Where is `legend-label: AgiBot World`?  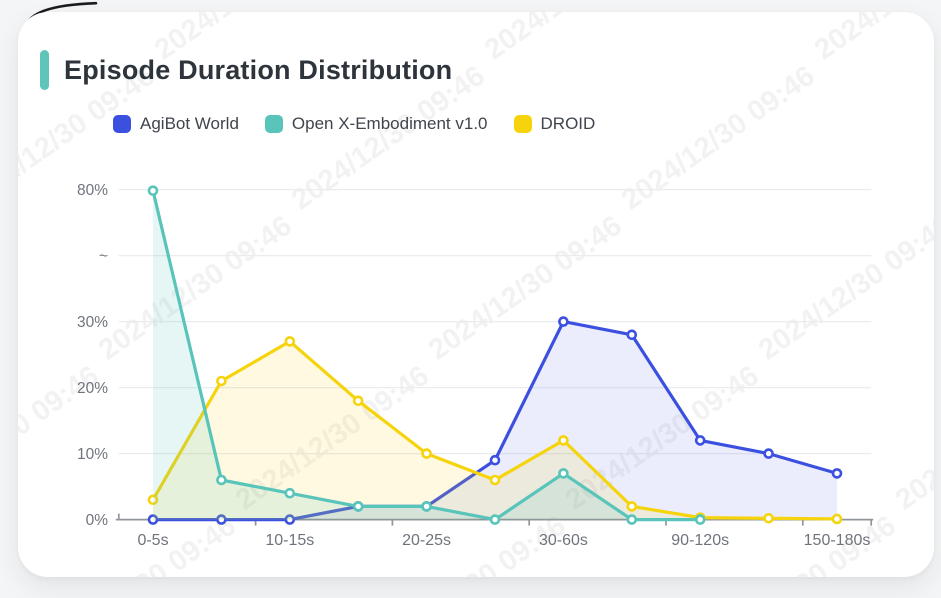
legend-label: AgiBot World is located at coordinates (189, 123).